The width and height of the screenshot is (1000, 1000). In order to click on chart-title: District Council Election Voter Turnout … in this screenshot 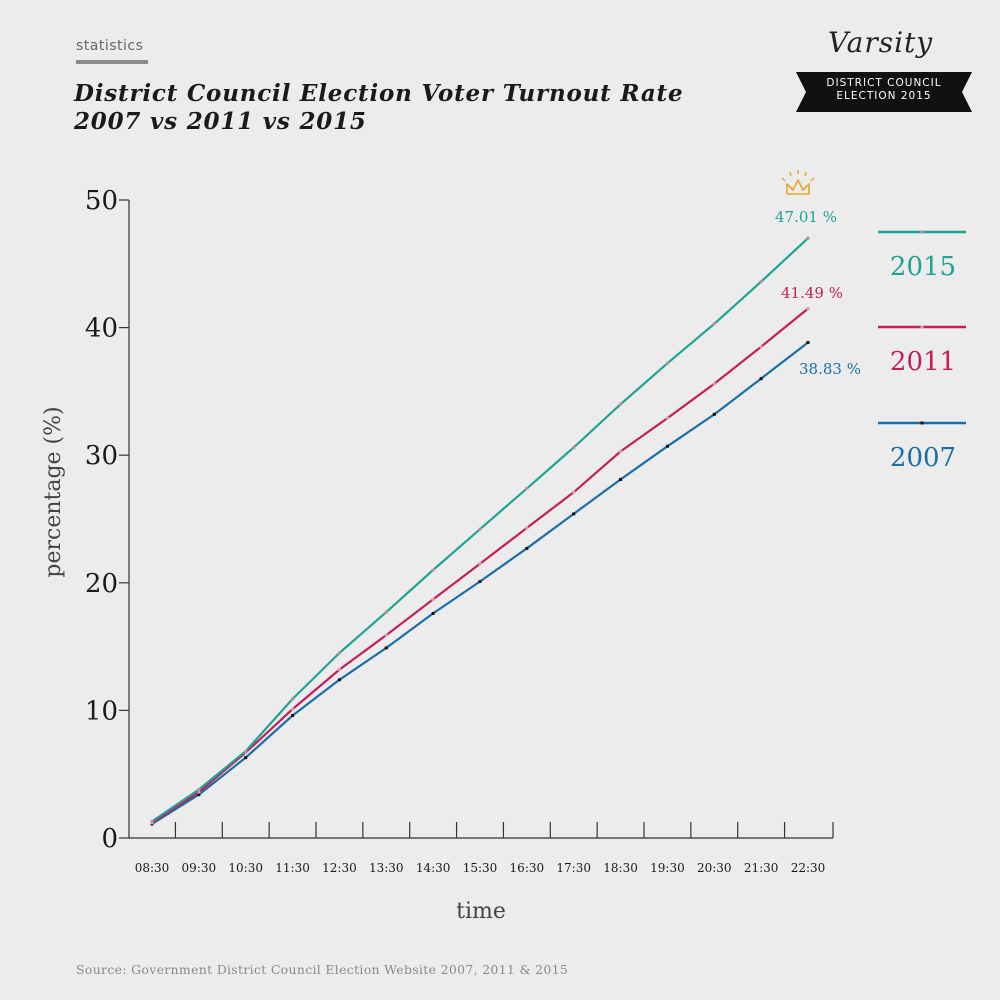, I will do `click(378, 108)`.